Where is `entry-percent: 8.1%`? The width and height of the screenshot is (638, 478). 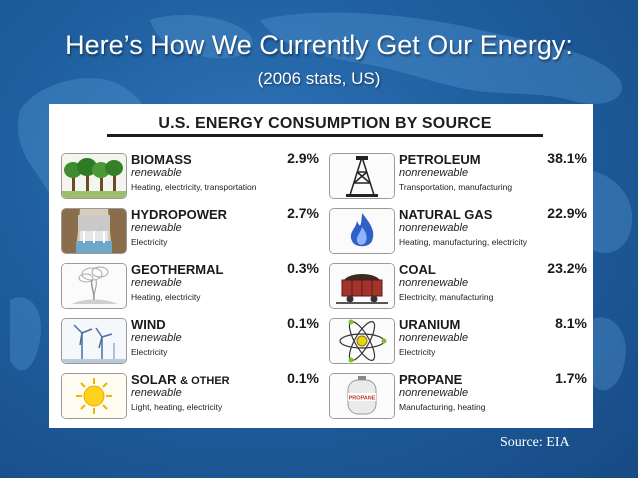 entry-percent: 8.1% is located at coordinates (571, 323).